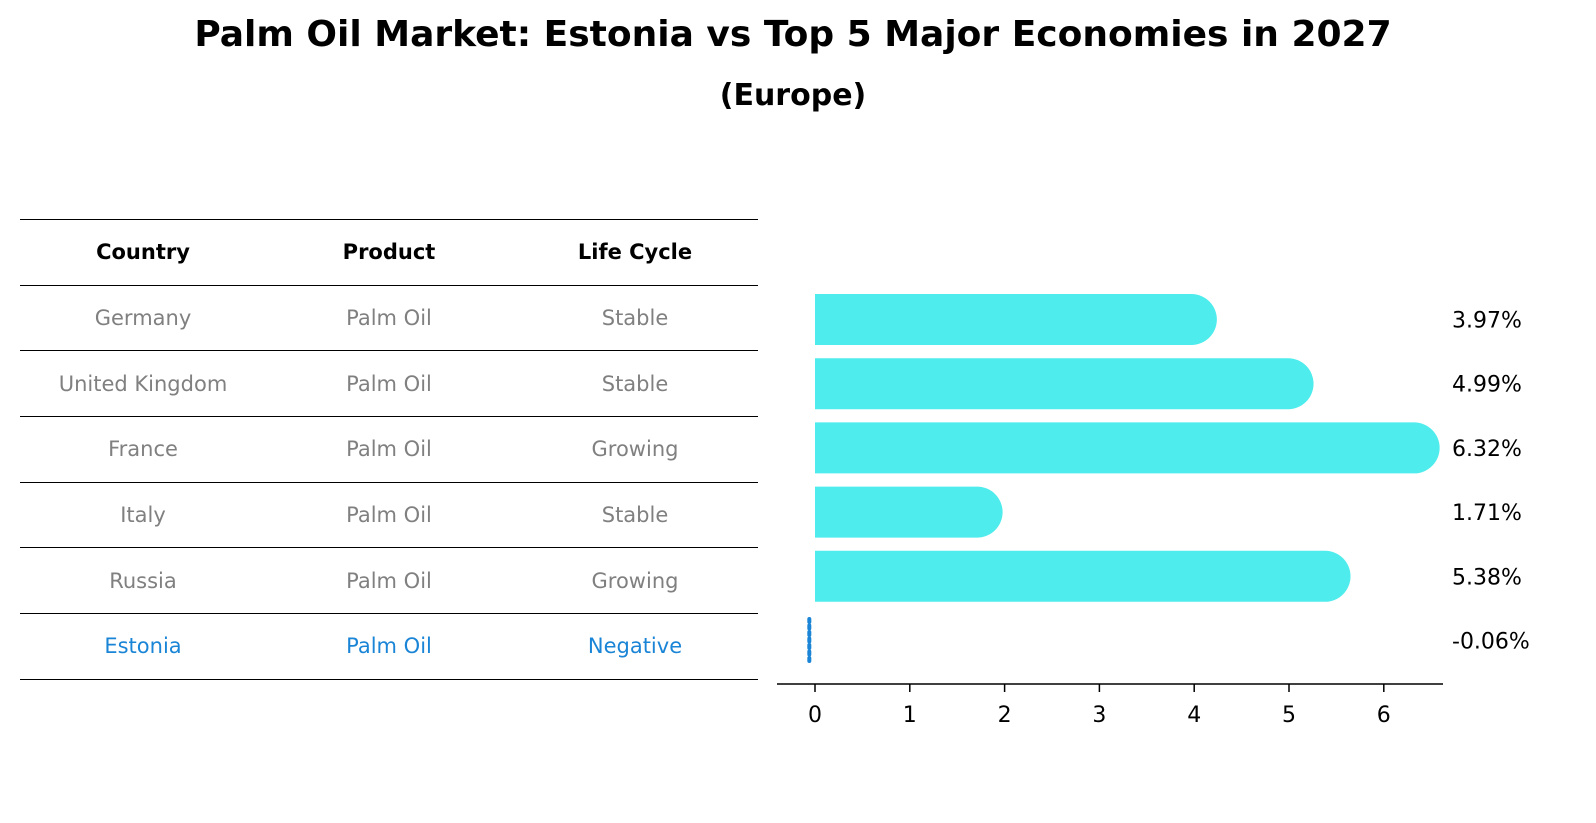 This screenshot has width=1596, height=823. What do you see at coordinates (1491, 642) in the screenshot?
I see `value-label: -0.06%` at bounding box center [1491, 642].